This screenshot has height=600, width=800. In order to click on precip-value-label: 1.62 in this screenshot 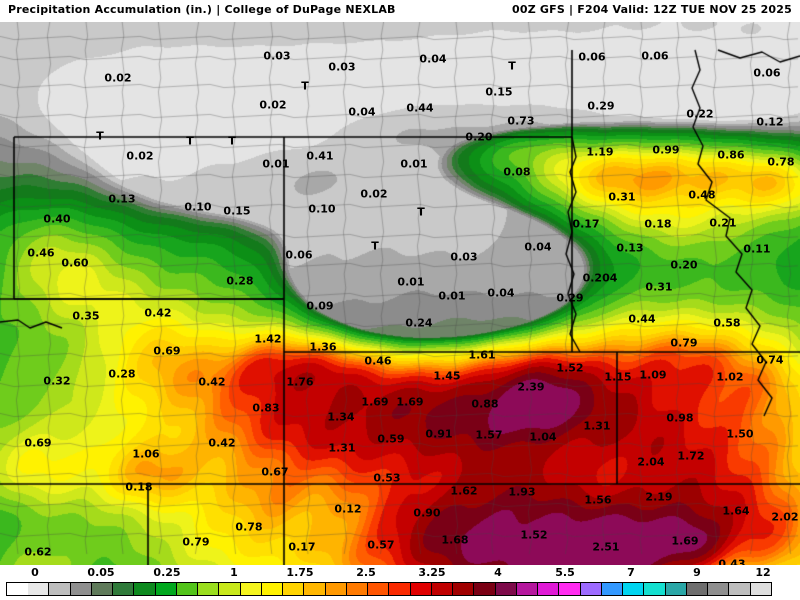, I will do `click(464, 491)`.